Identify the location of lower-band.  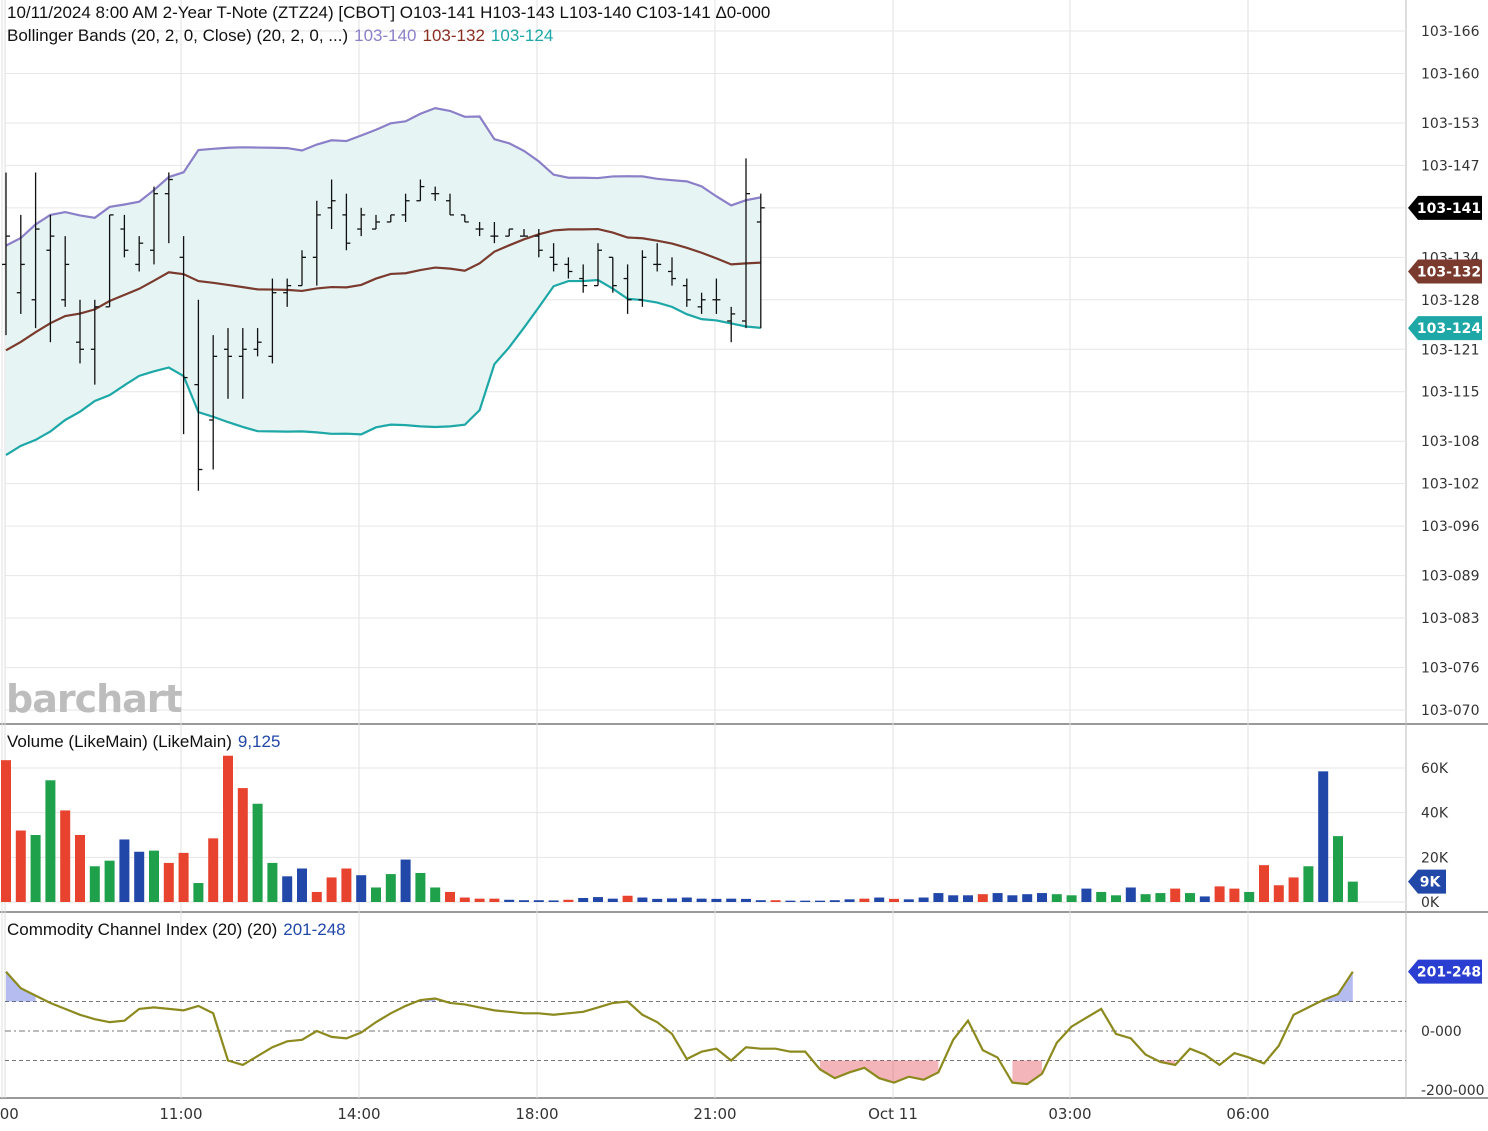
(383, 367).